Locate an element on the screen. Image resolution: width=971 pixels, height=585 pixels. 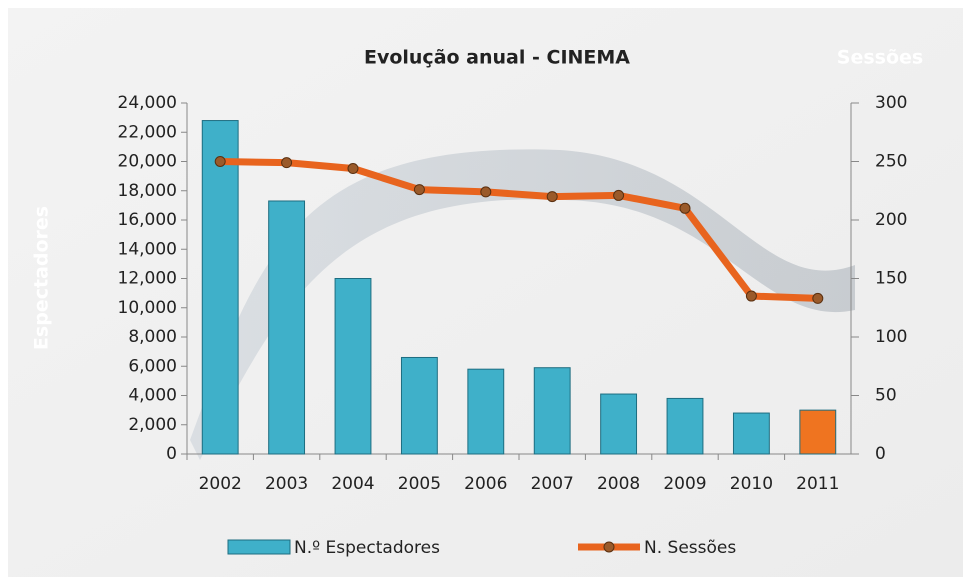
x-tick-label: 2009 is located at coordinates (684, 484).